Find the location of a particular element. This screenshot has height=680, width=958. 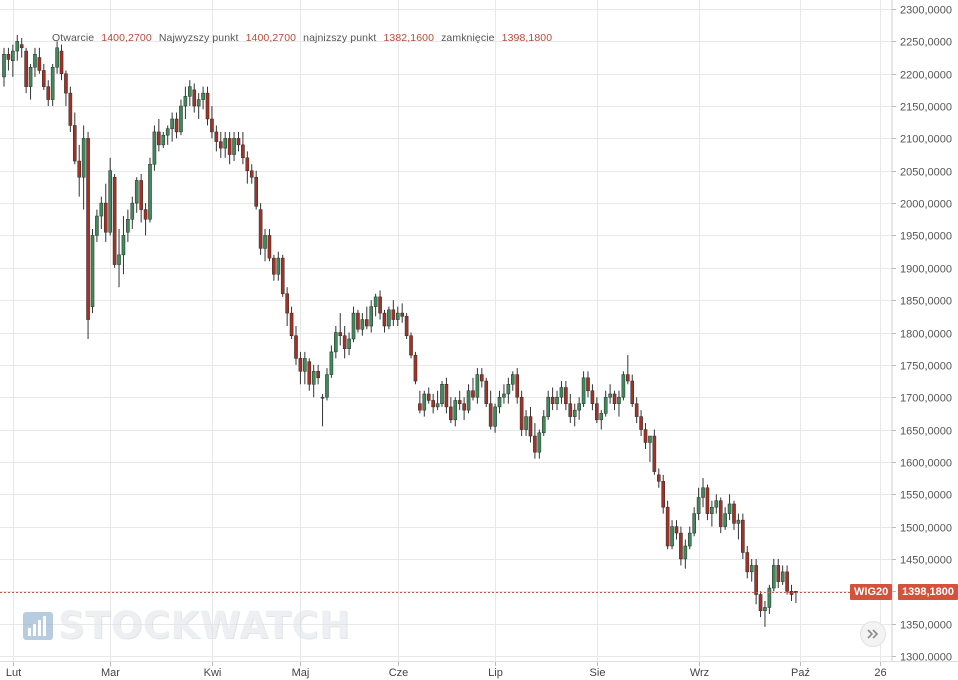

time-axis-baseline is located at coordinates (479, 661).